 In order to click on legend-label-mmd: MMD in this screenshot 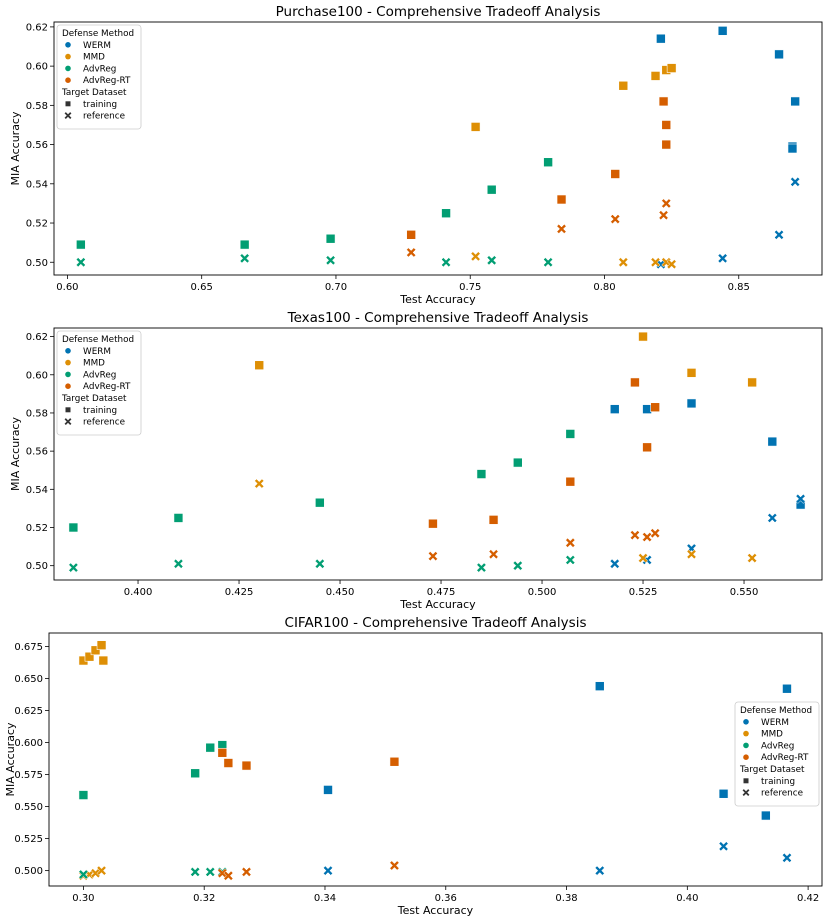, I will do `click(94, 58)`.